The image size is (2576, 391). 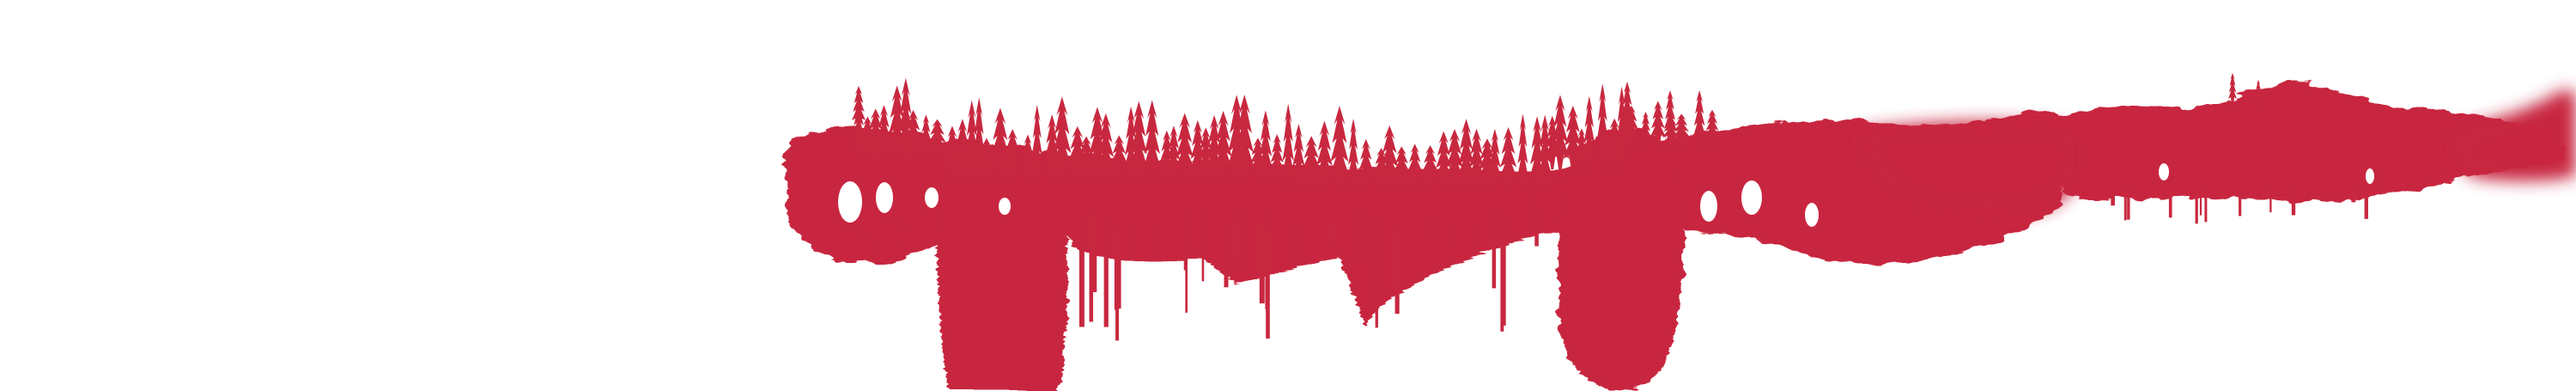 What do you see at coordinates (2305, 142) in the screenshot?
I see `brush-band-right` at bounding box center [2305, 142].